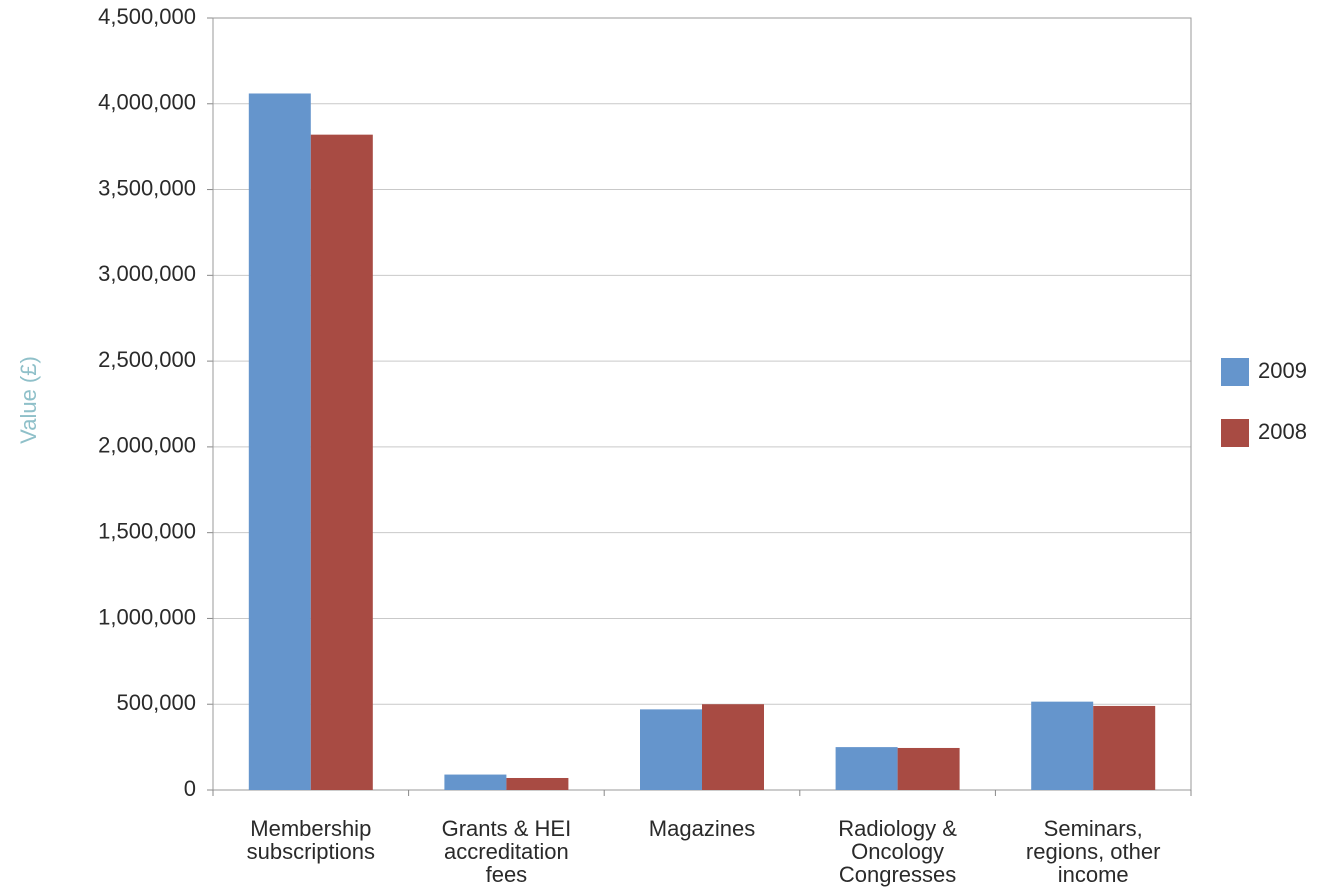  I want to click on y-tick-label: 3,000,000, so click(147, 273).